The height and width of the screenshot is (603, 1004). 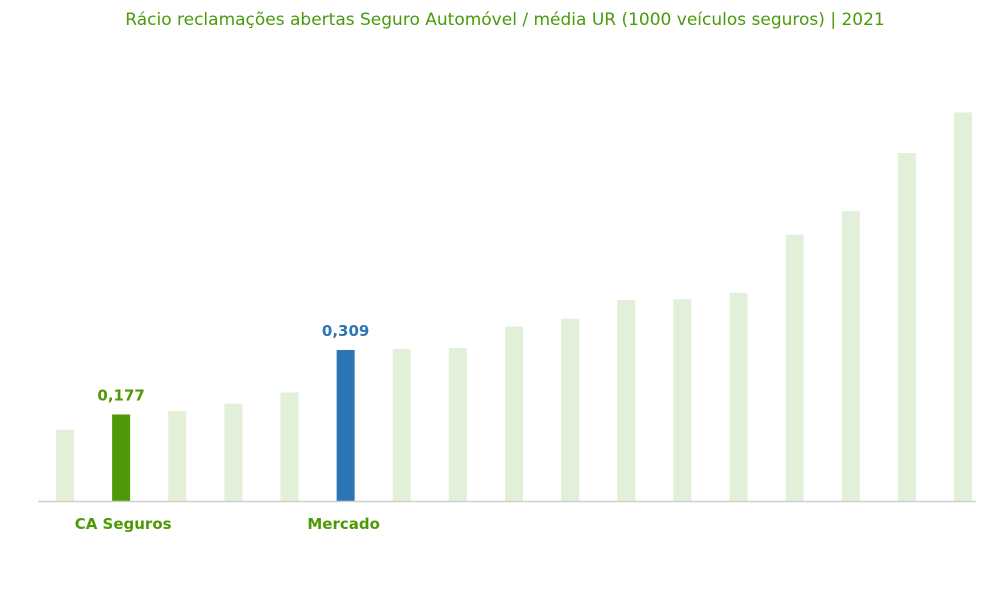 I want to click on labels-layer: 0,177 CA Seguros 0,309 Mercado, so click(x=227, y=427).